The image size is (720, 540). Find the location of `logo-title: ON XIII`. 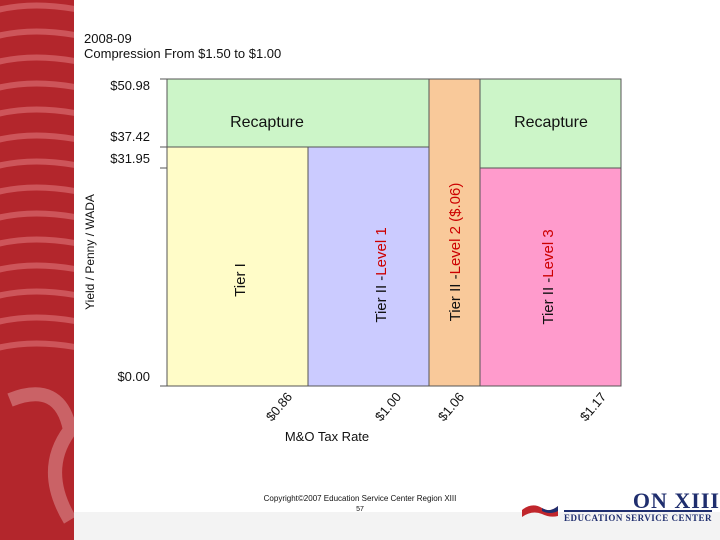

logo-title: ON XIII is located at coordinates (676, 500).